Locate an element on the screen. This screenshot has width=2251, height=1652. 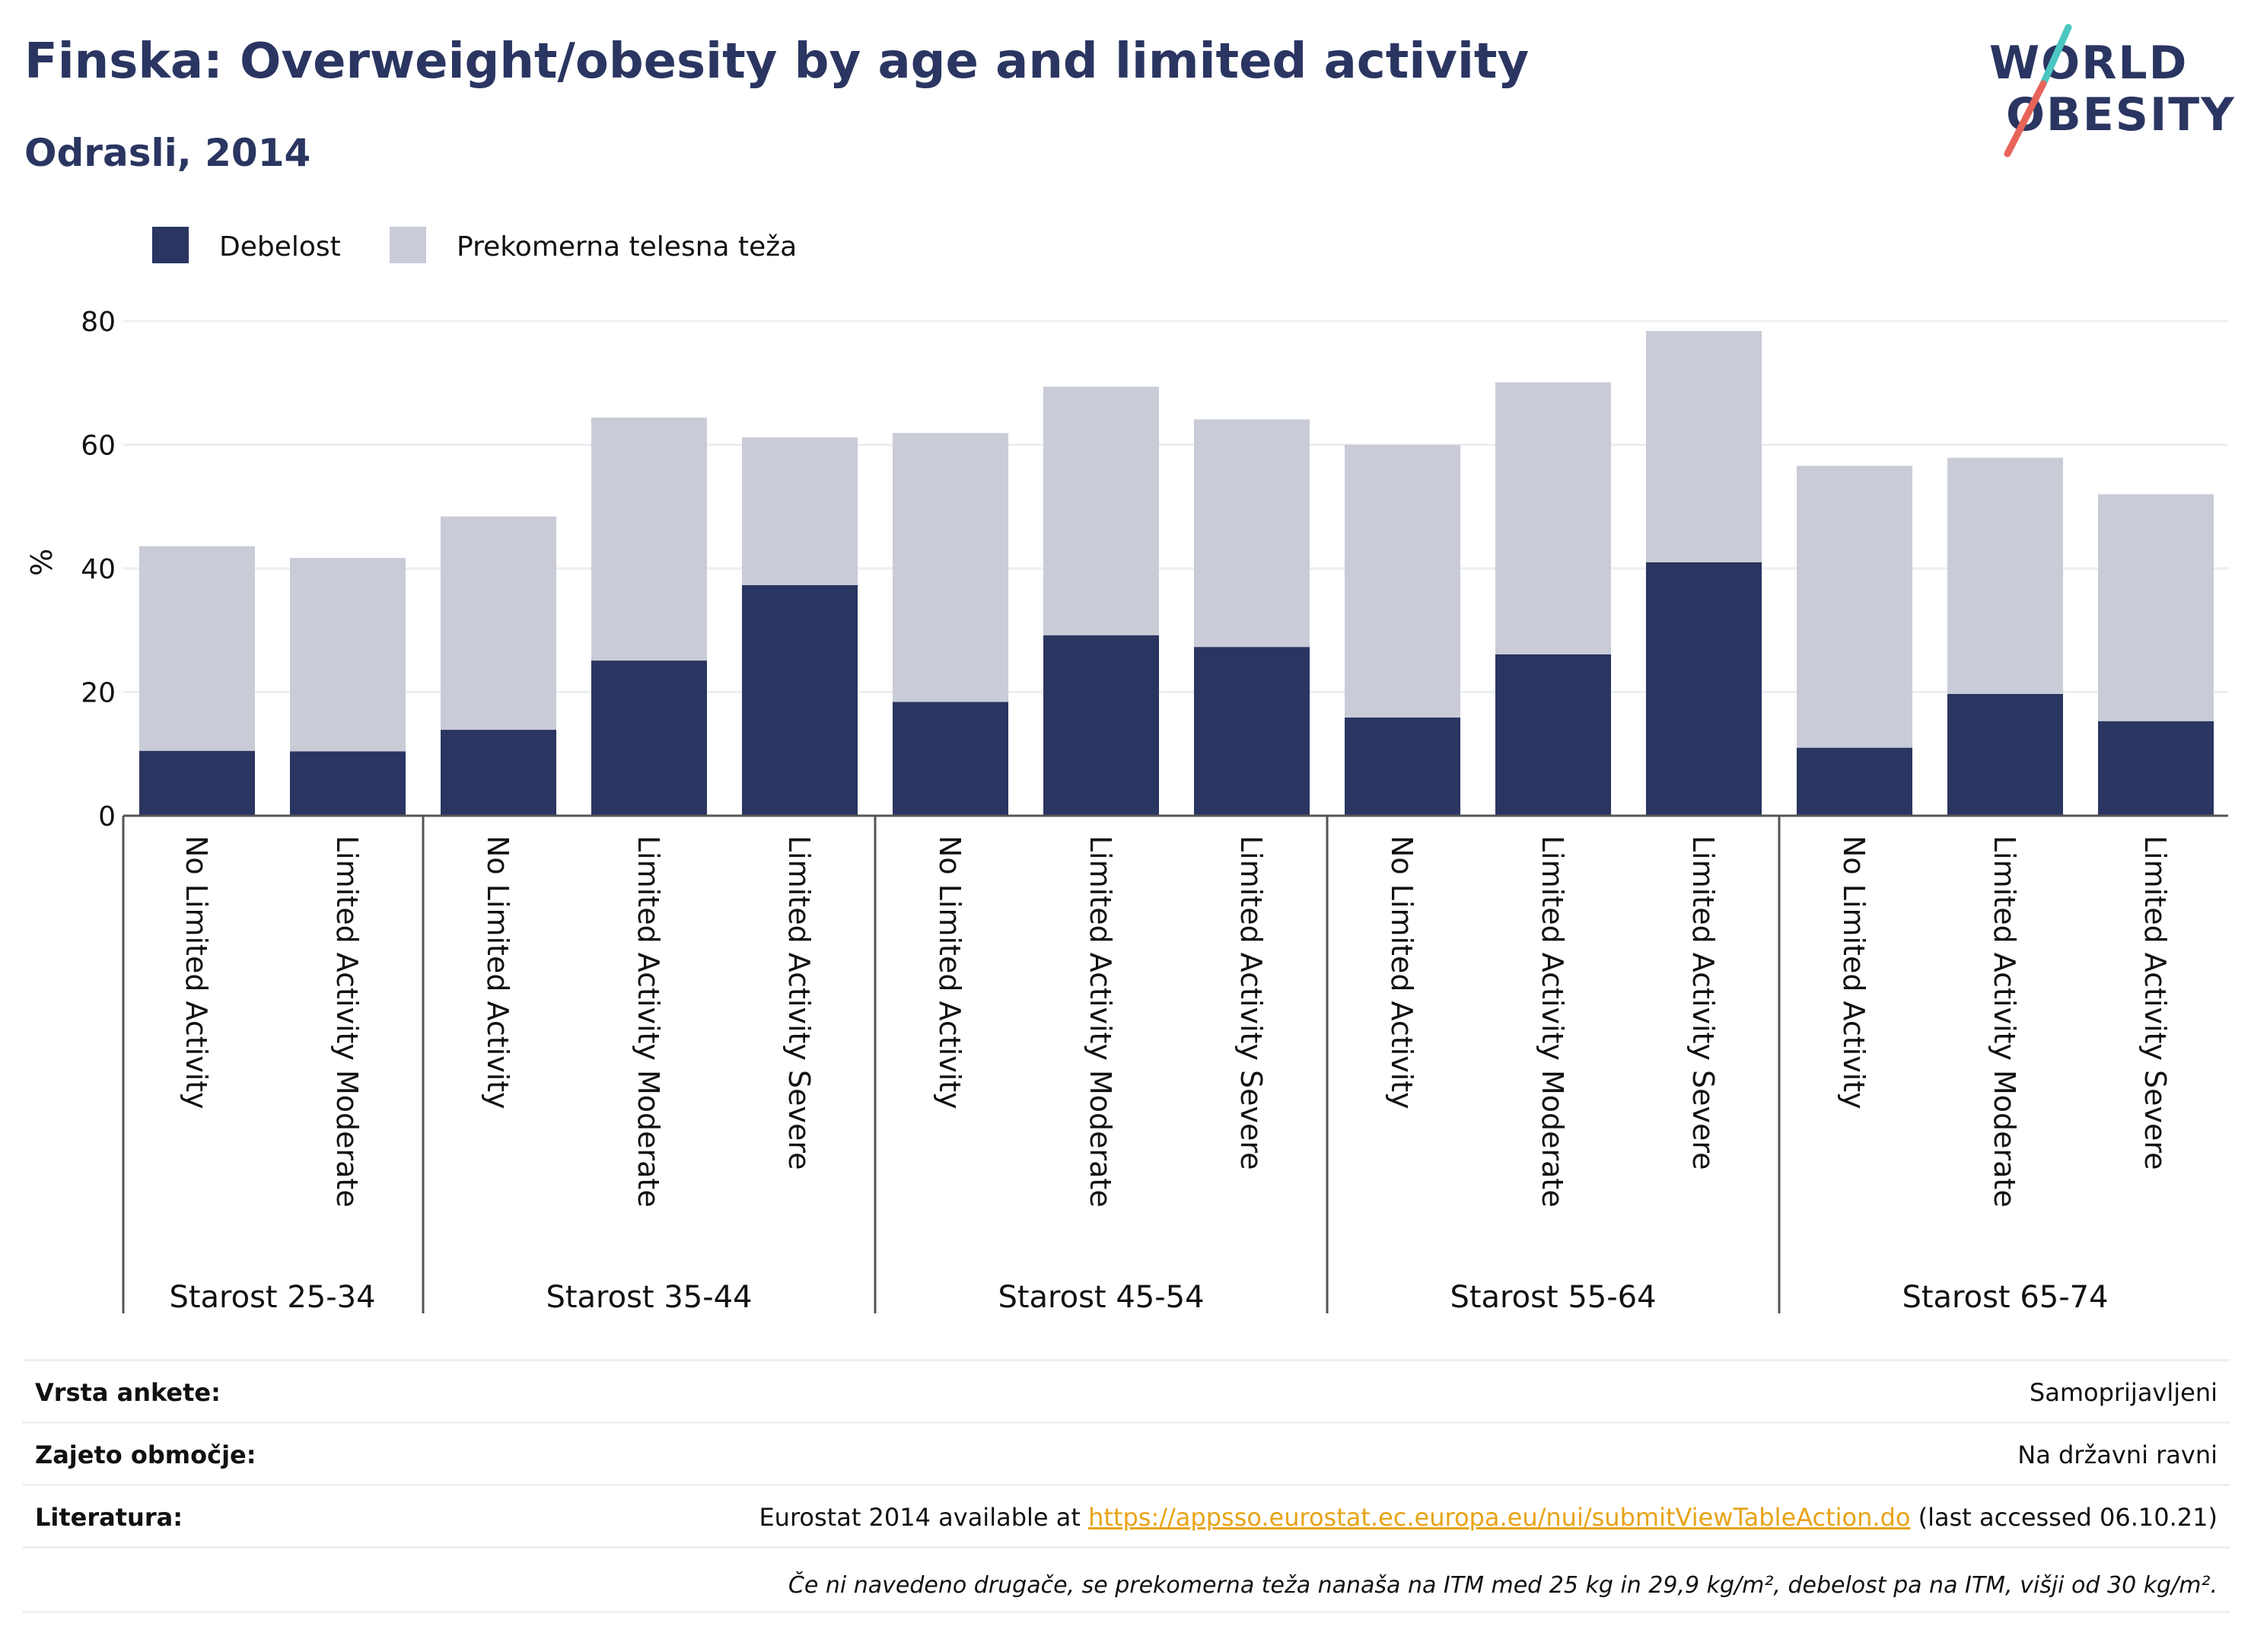
y-tick-label: 20 is located at coordinates (98, 693).